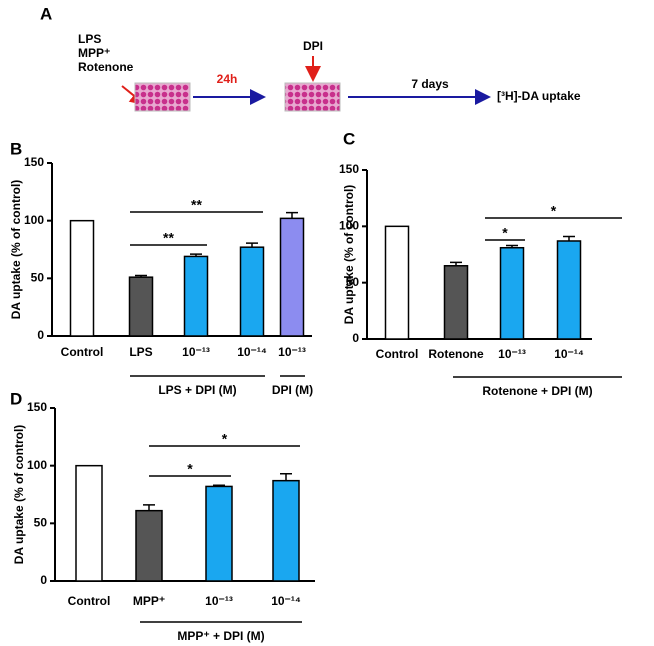  I want to click on panel-label: B, so click(16, 148).